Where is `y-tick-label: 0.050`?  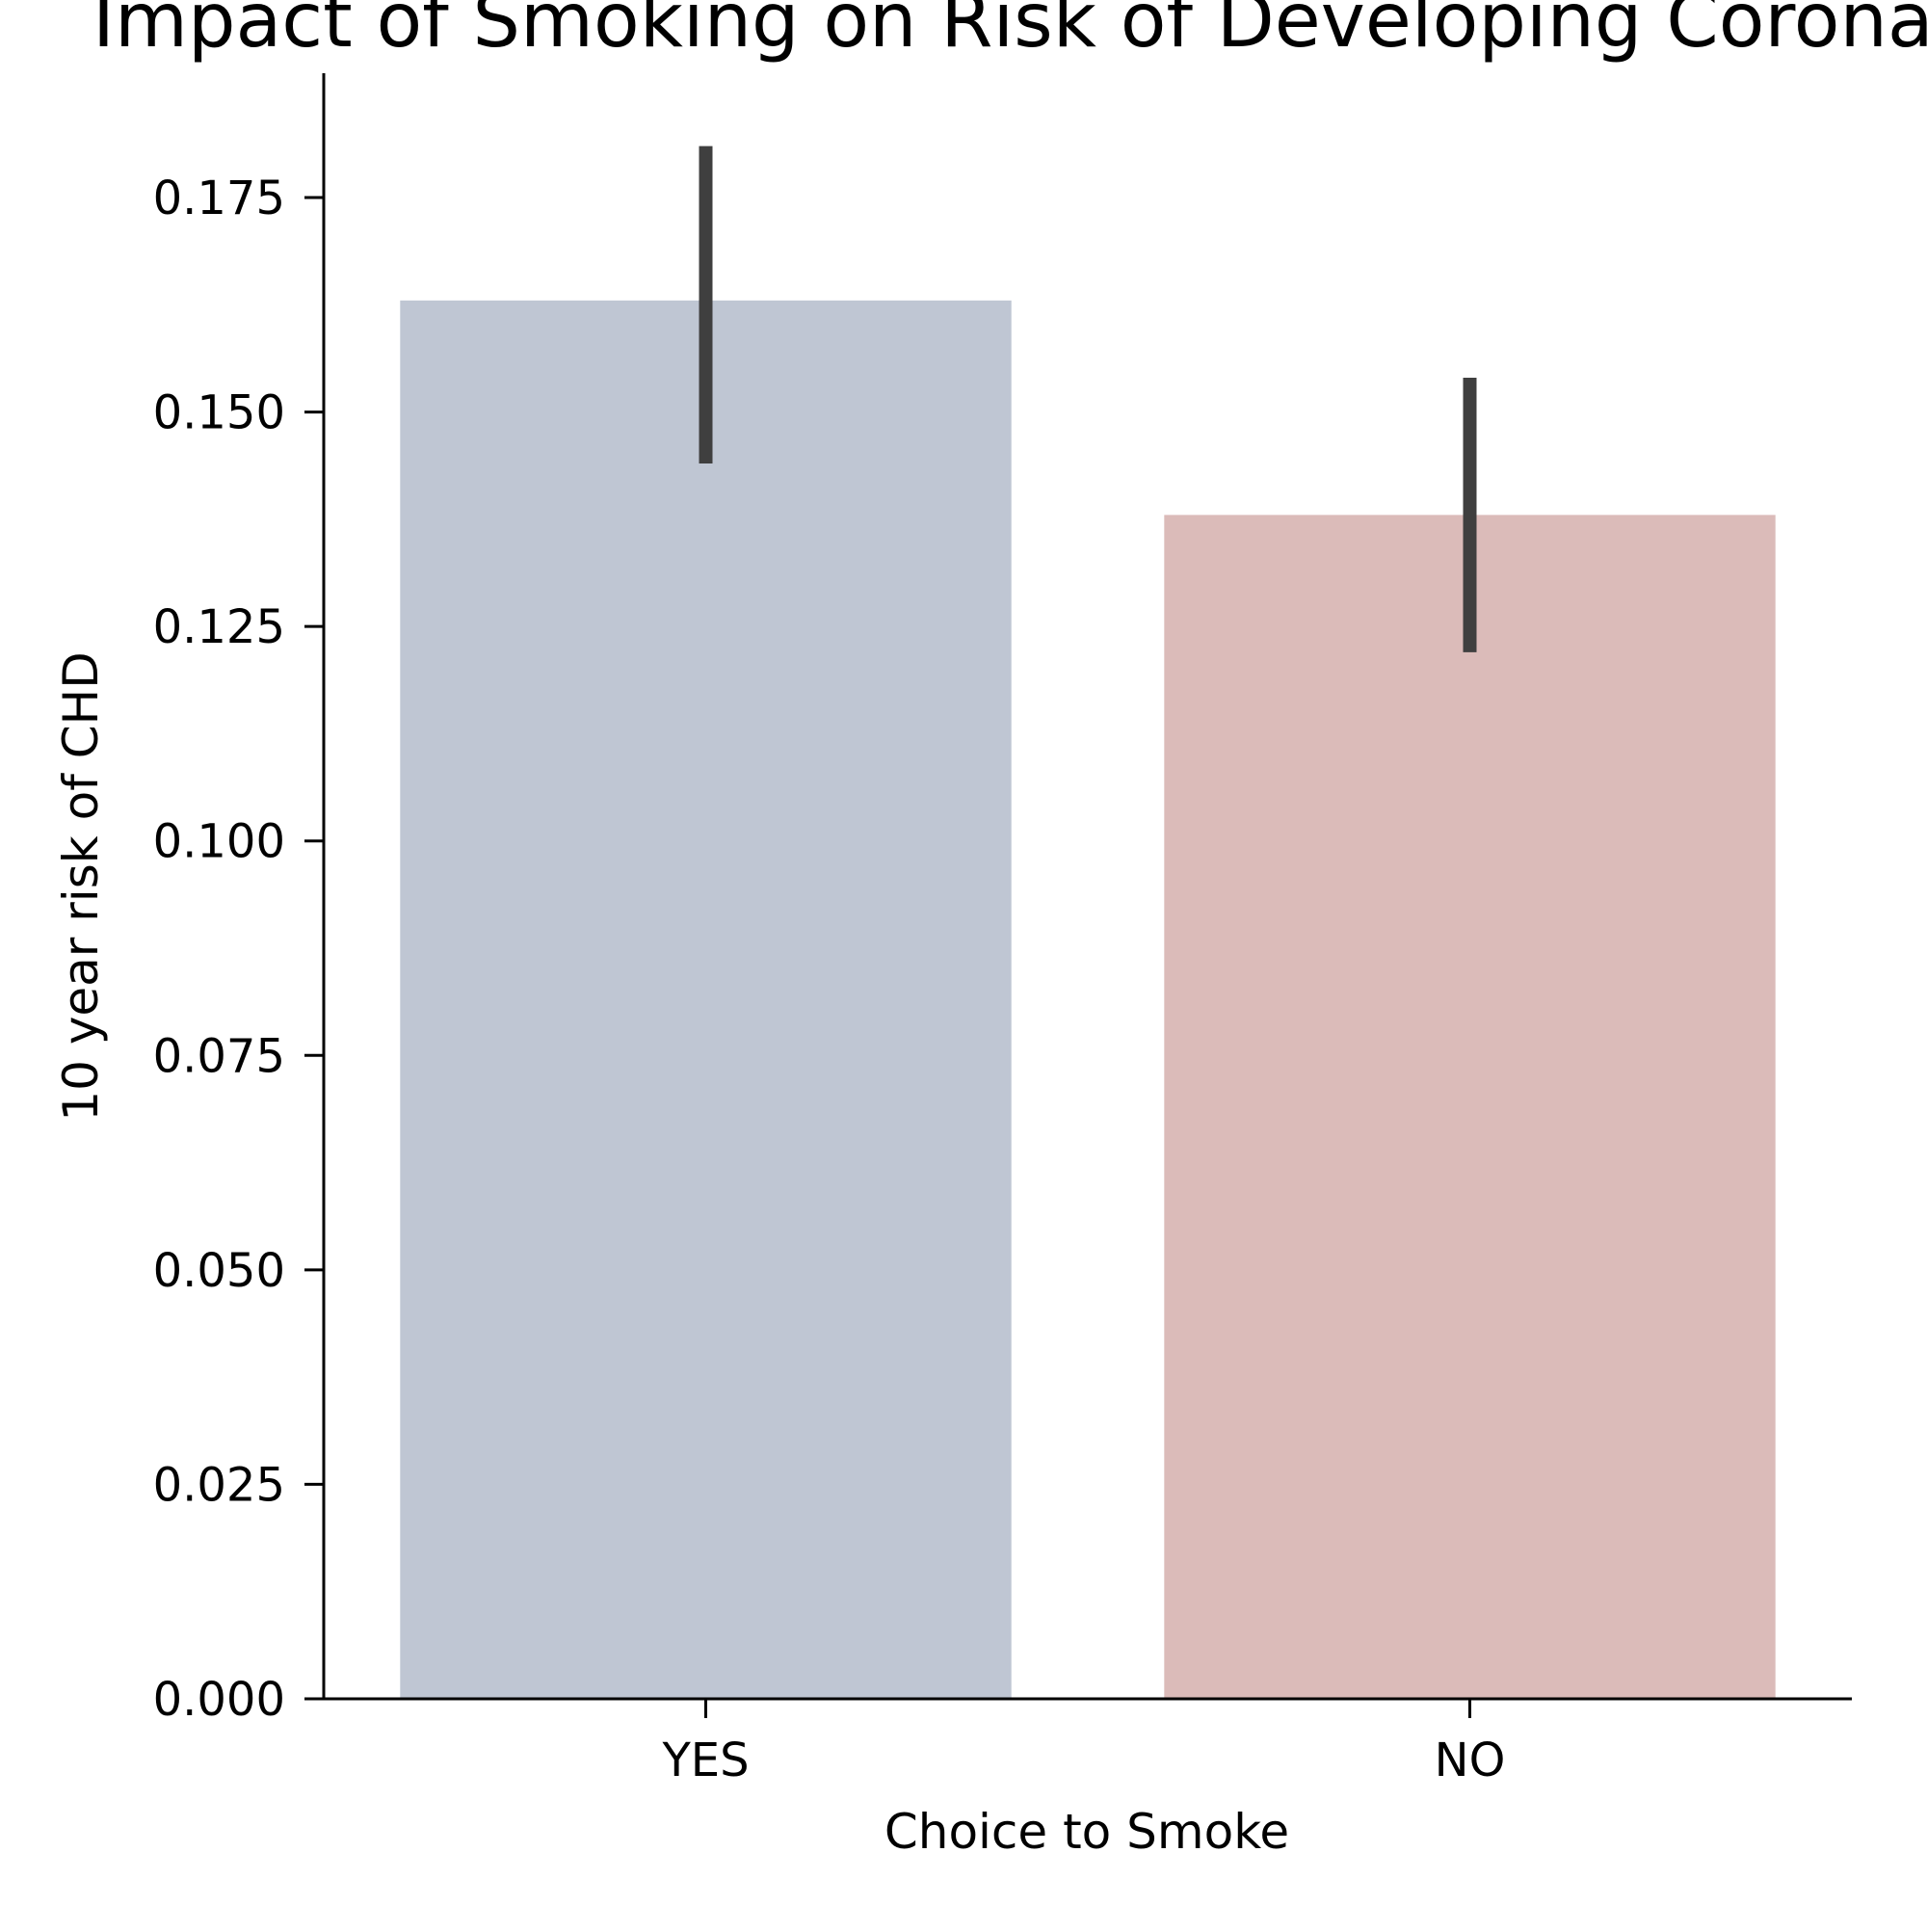 y-tick-label: 0.050 is located at coordinates (219, 1271).